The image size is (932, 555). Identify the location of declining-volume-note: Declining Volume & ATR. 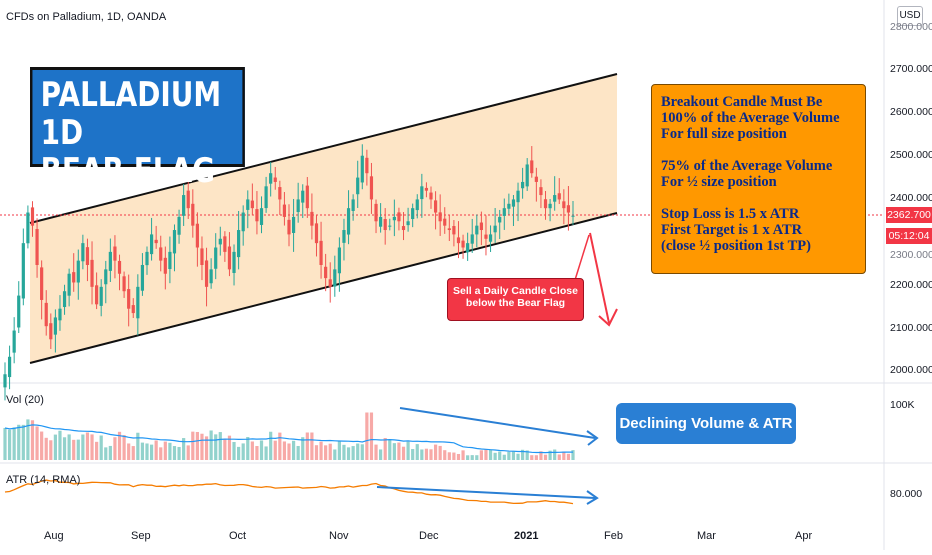
(706, 423).